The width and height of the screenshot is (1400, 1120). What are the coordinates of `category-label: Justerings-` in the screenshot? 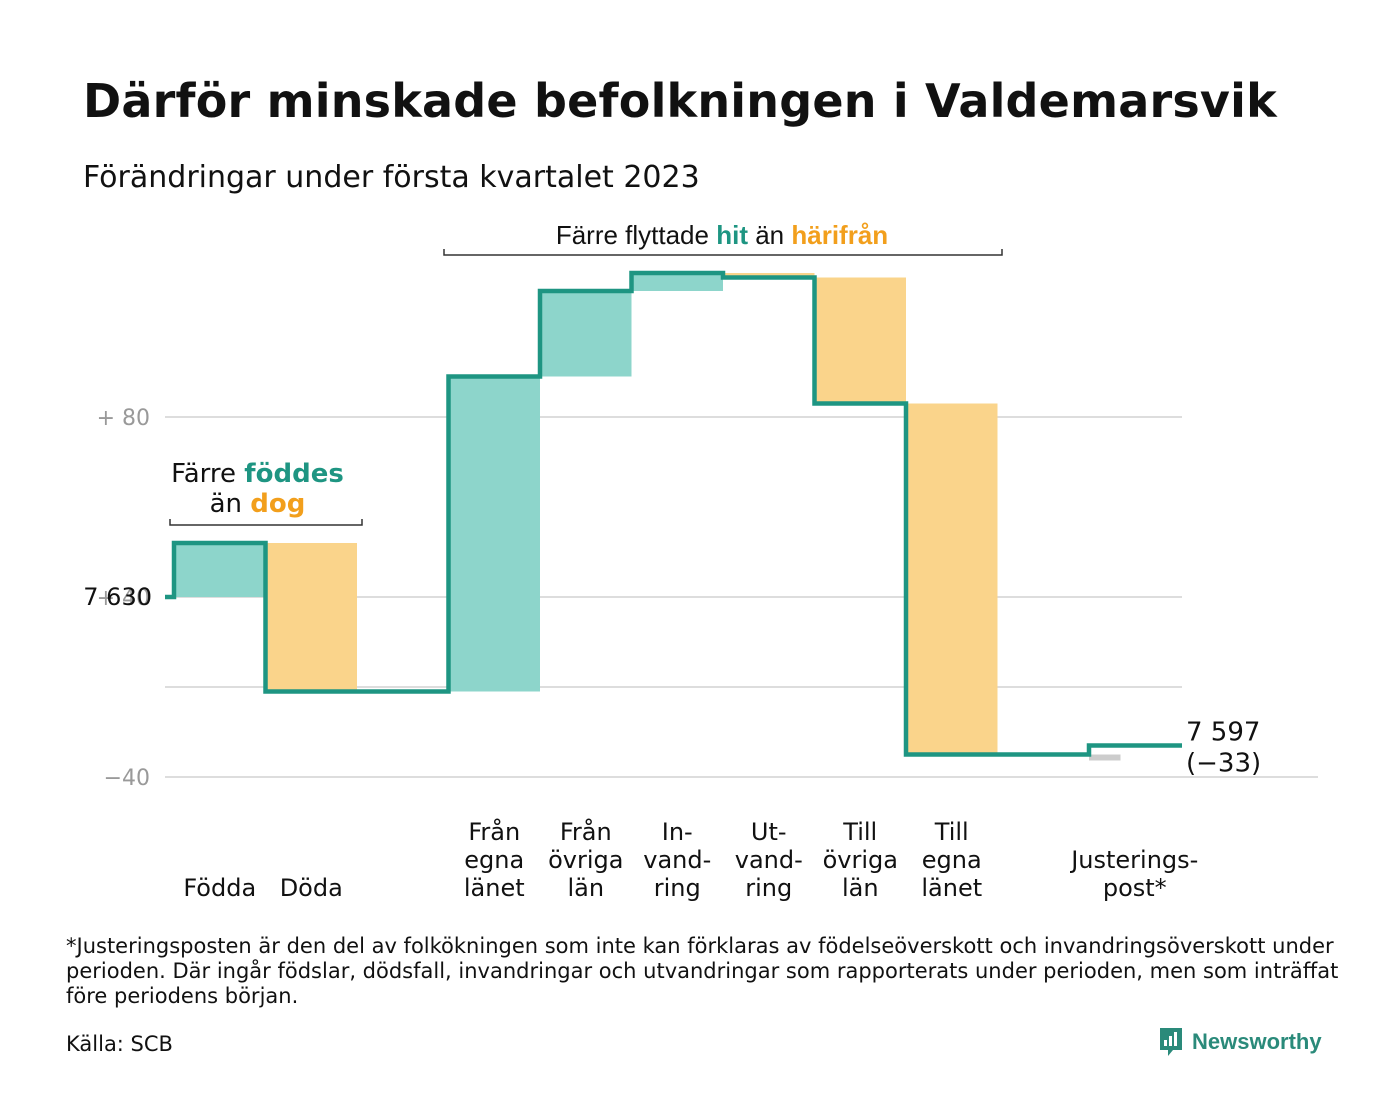 It's located at (1133, 860).